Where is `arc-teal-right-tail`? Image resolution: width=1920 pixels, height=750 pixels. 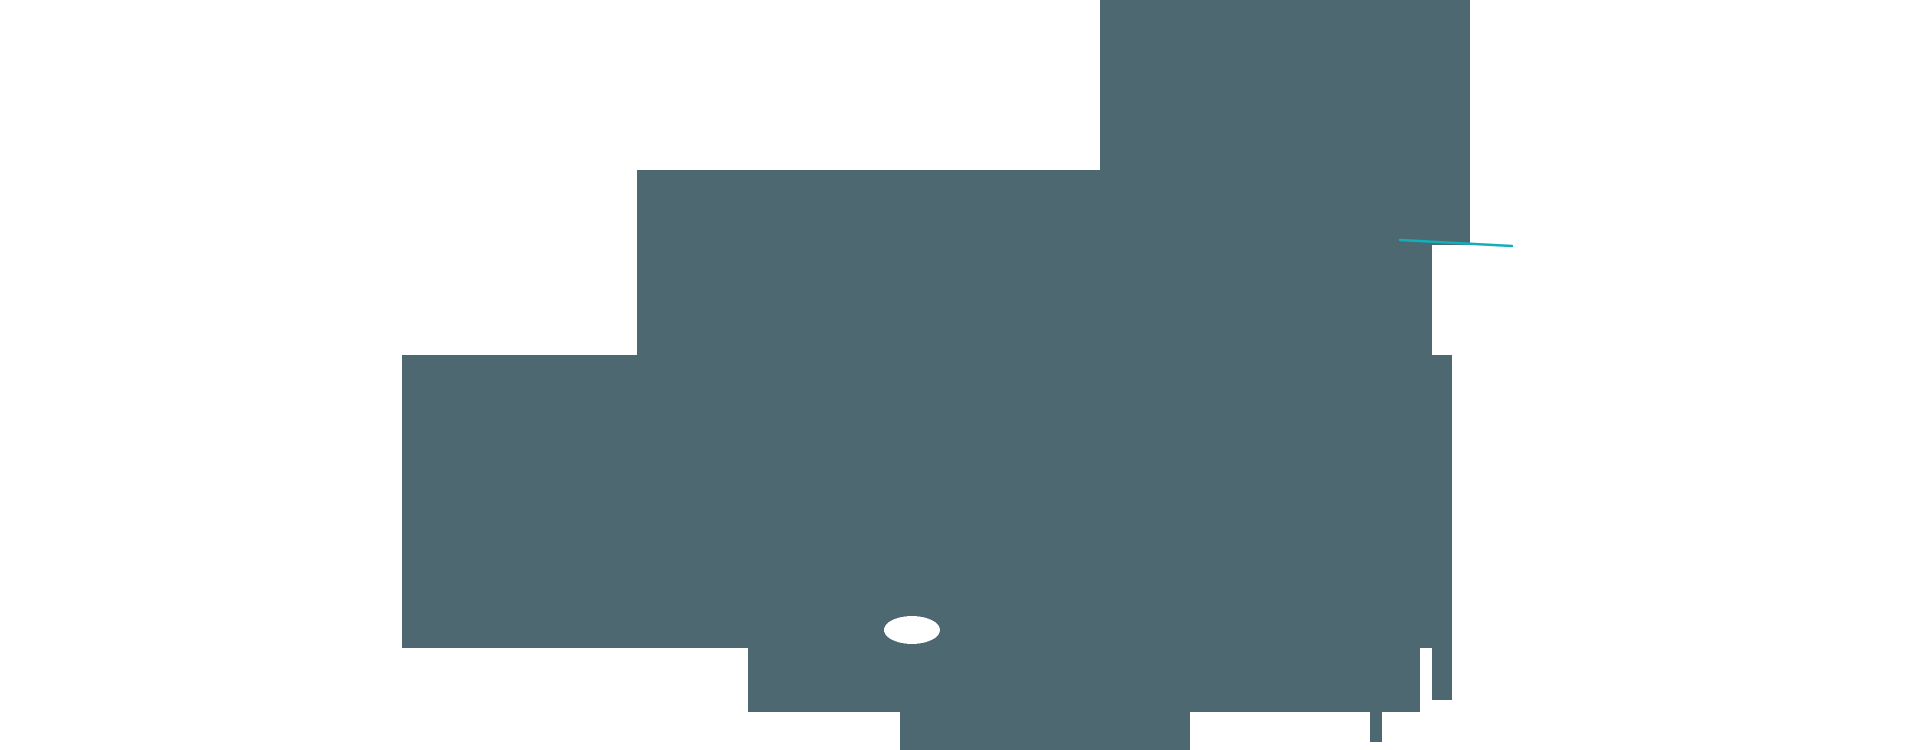 arc-teal-right-tail is located at coordinates (1456, 243).